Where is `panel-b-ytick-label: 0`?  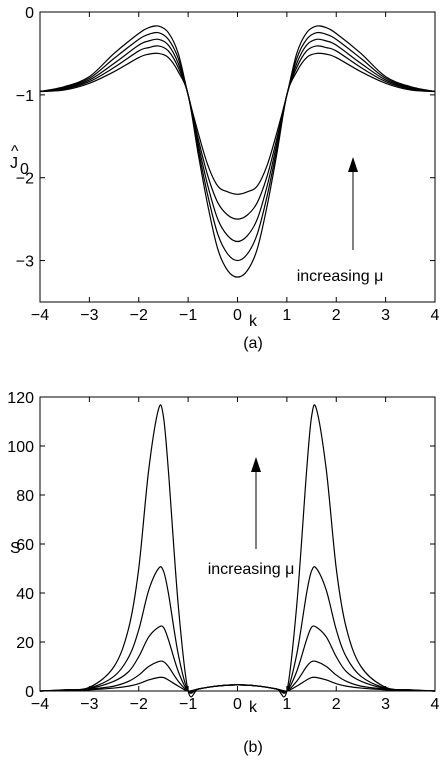 panel-b-ytick-label: 0 is located at coordinates (29, 692).